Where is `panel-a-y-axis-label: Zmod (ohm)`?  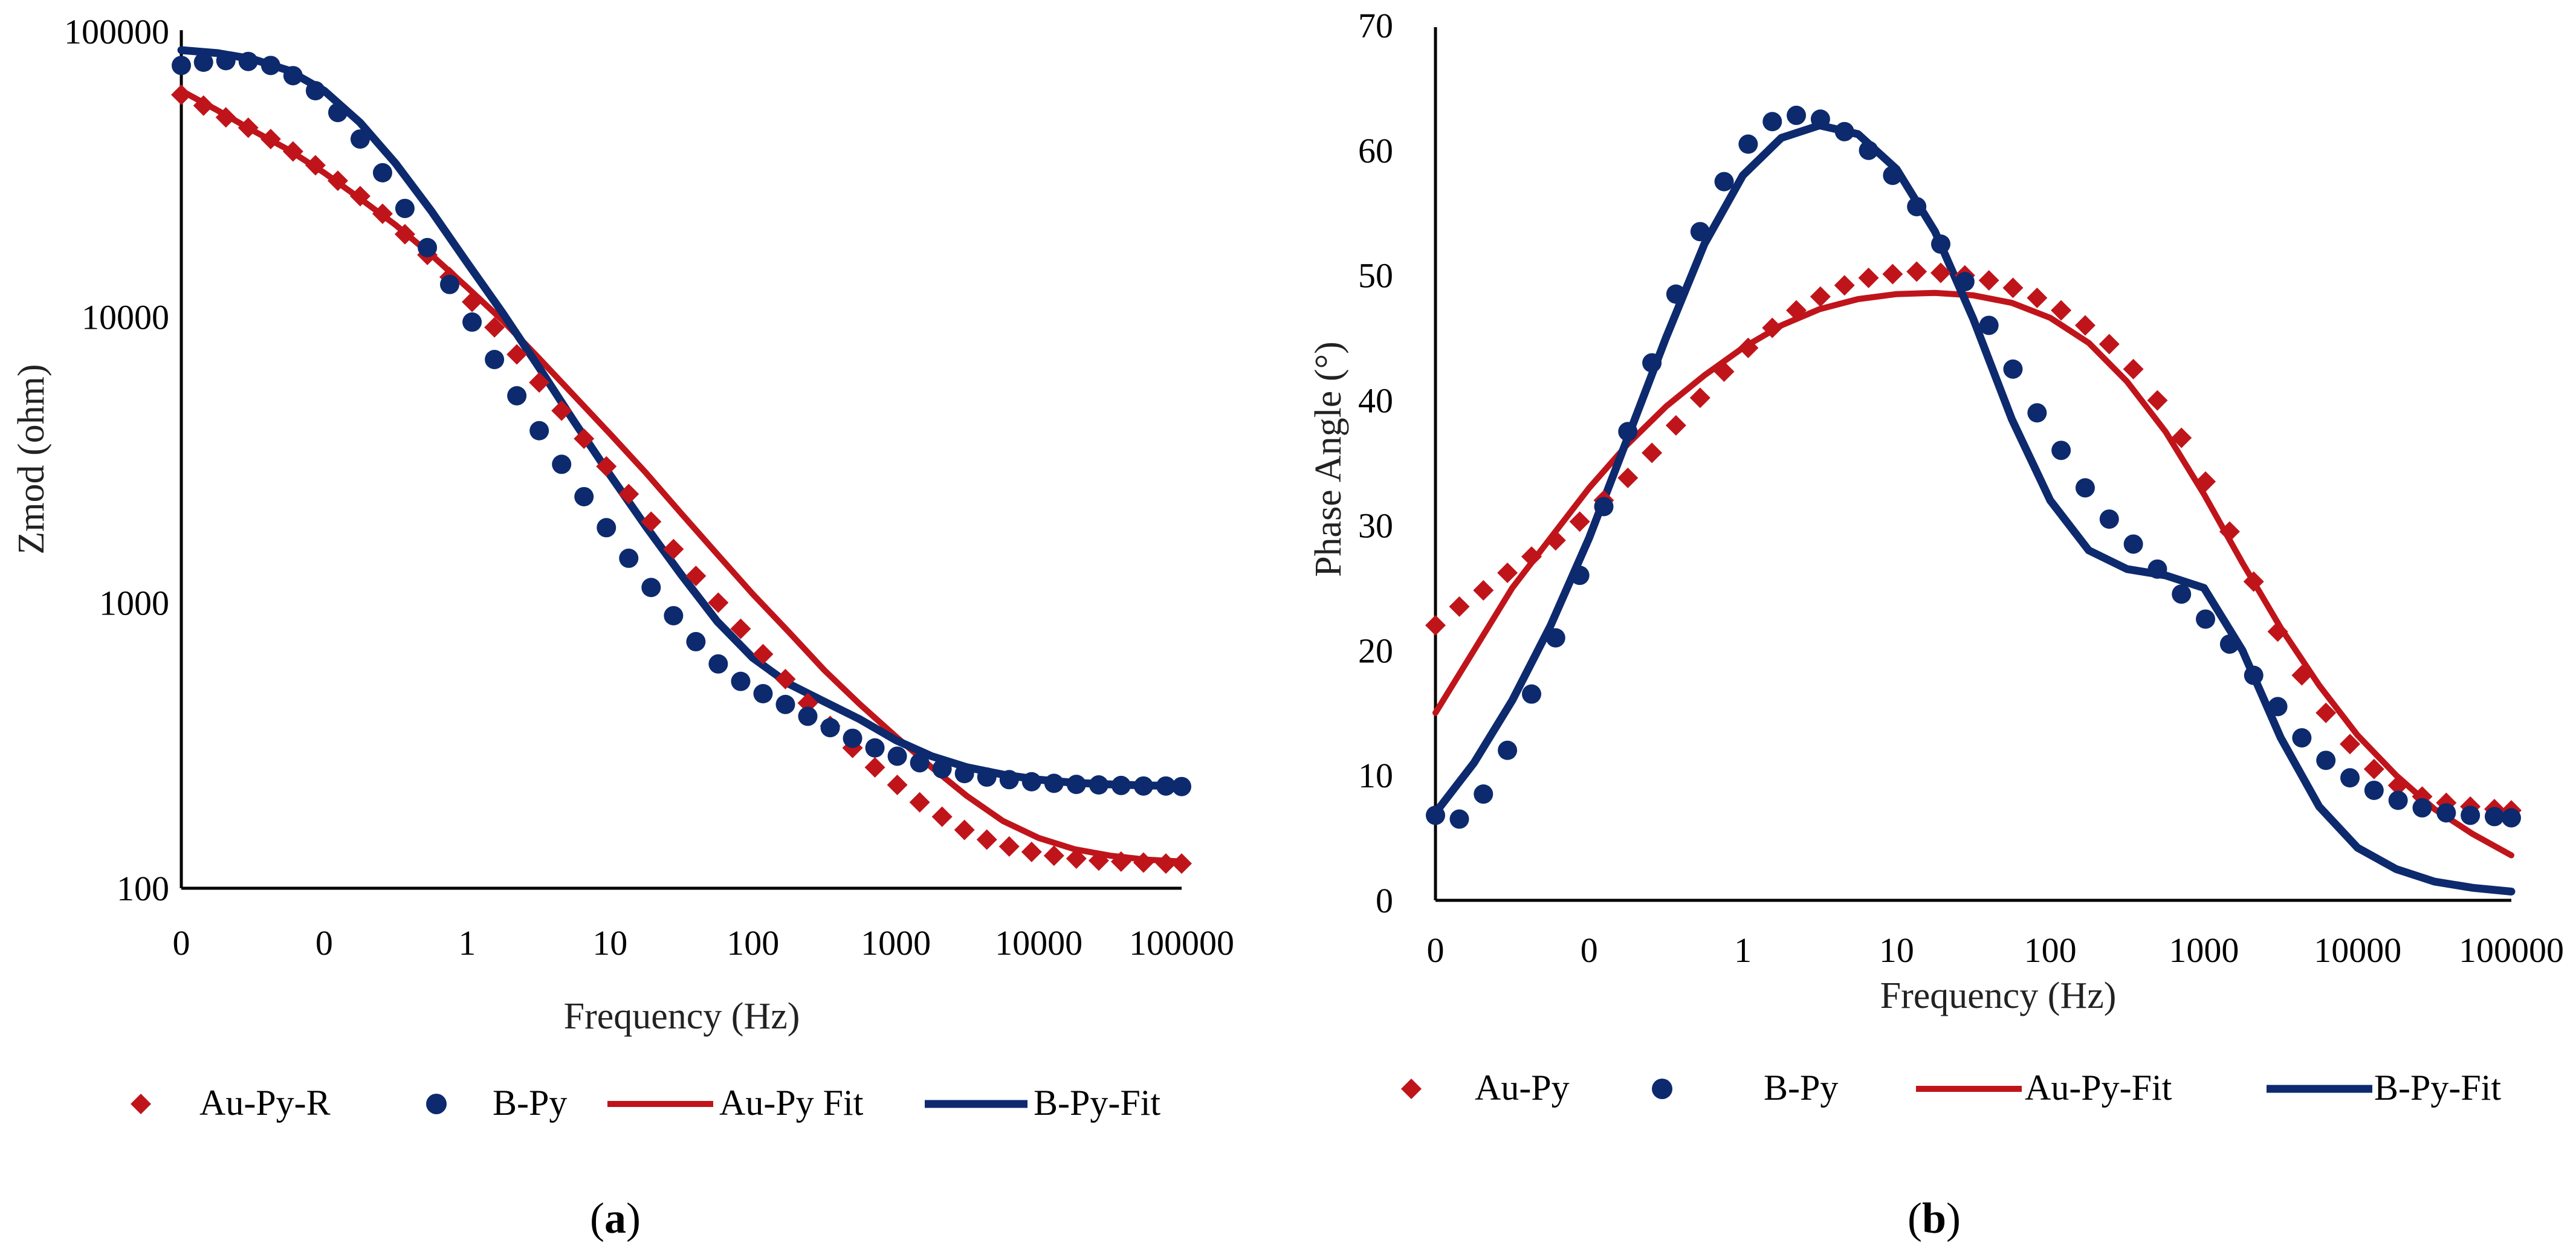 panel-a-y-axis-label: Zmod (ohm) is located at coordinates (31, 459).